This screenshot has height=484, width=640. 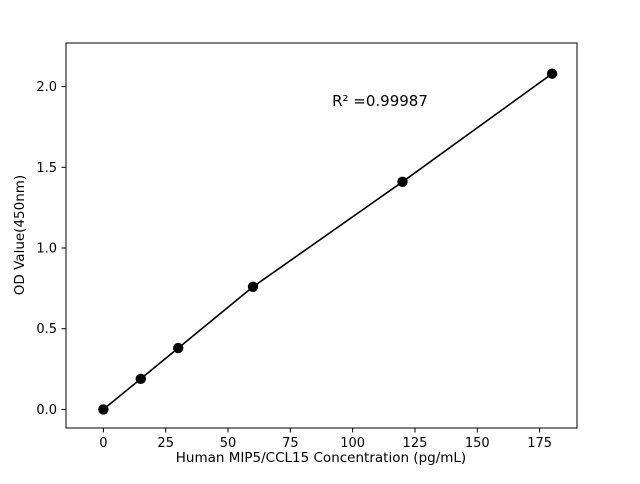 What do you see at coordinates (415, 443) in the screenshot?
I see `x-tick-label: 125` at bounding box center [415, 443].